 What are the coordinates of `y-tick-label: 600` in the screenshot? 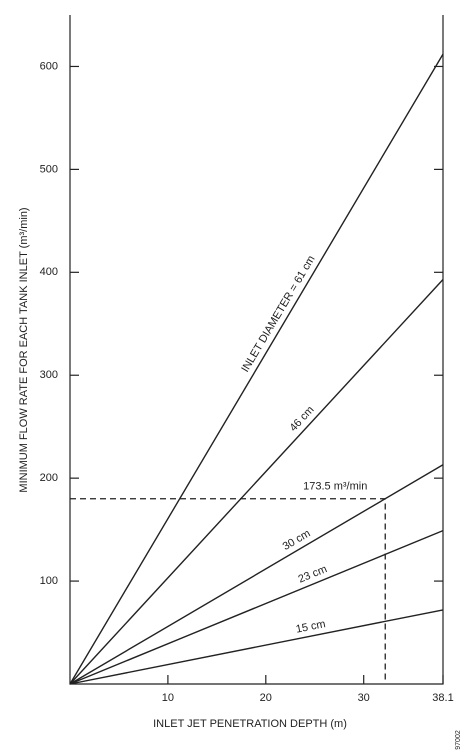 It's located at (49, 66).